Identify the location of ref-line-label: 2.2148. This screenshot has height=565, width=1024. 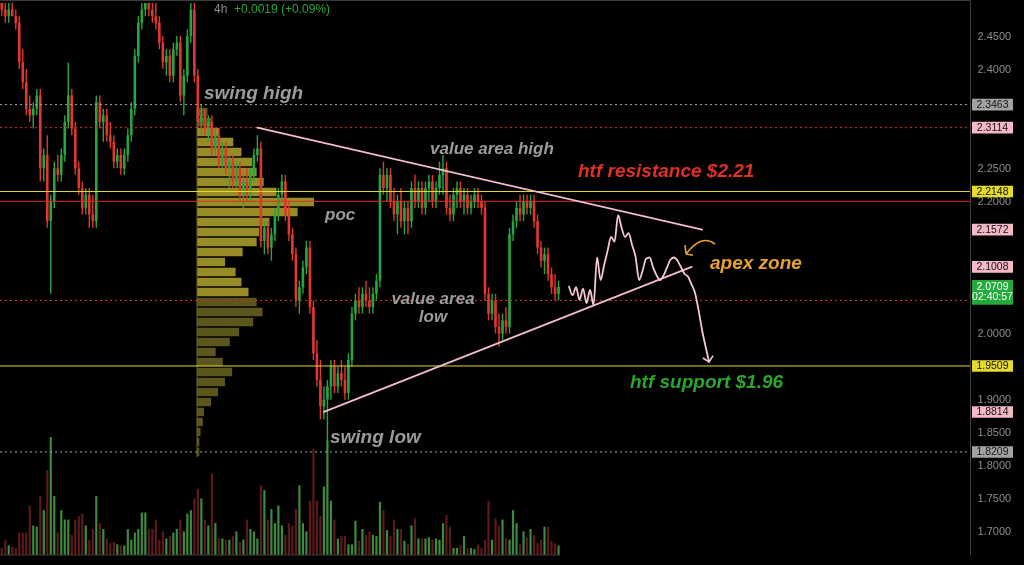
(992, 190).